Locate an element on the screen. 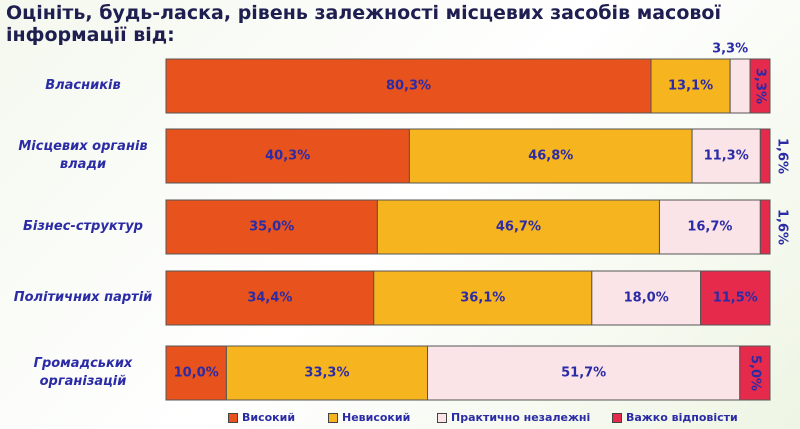 The height and width of the screenshot is (429, 800). value-label: 36,1% is located at coordinates (482, 298).